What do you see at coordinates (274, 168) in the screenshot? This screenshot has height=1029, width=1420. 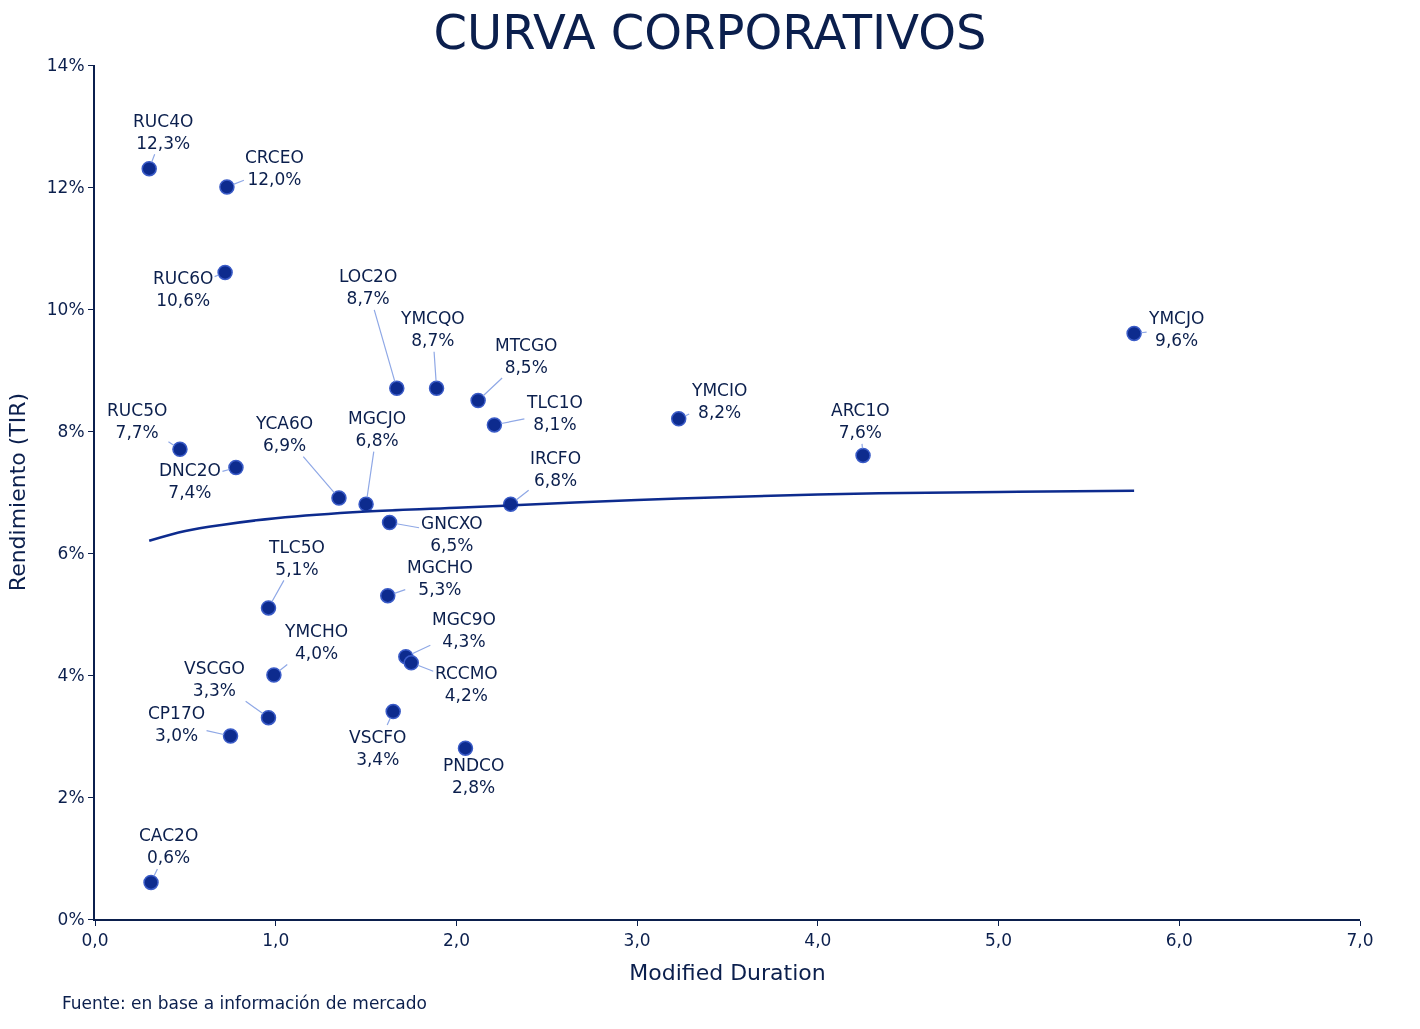 I see `annotation: CRCEO 12,0%` at bounding box center [274, 168].